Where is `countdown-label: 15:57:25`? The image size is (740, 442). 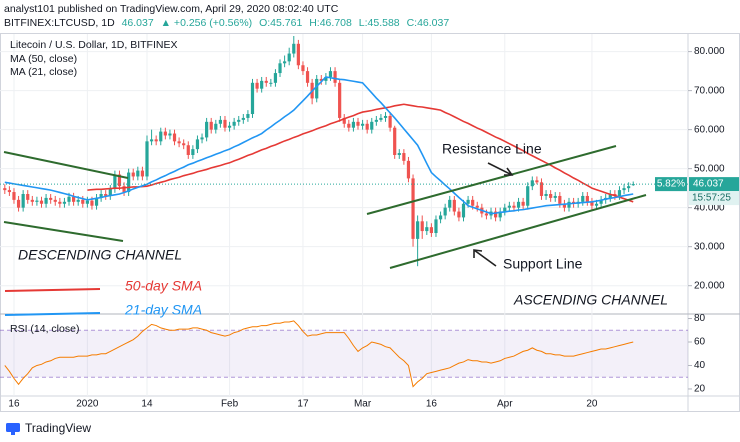 countdown-label: 15:57:25 is located at coordinates (711, 198).